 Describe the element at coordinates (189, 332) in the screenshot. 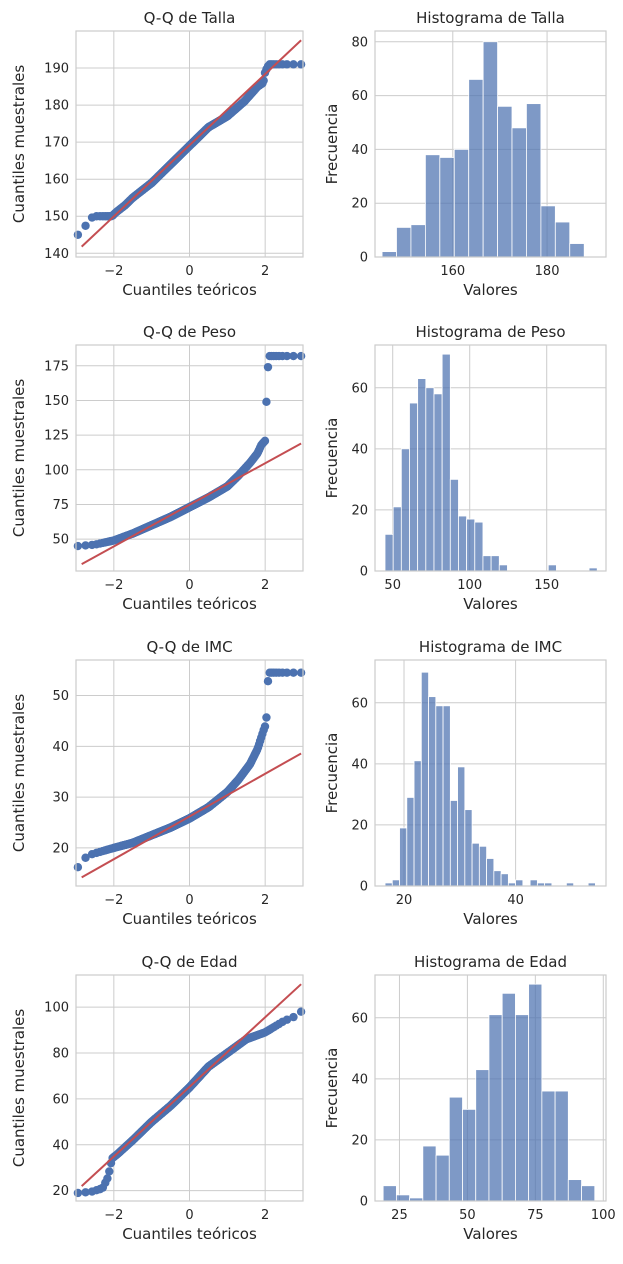

I see `chart-title: Q-Q de Peso` at that location.